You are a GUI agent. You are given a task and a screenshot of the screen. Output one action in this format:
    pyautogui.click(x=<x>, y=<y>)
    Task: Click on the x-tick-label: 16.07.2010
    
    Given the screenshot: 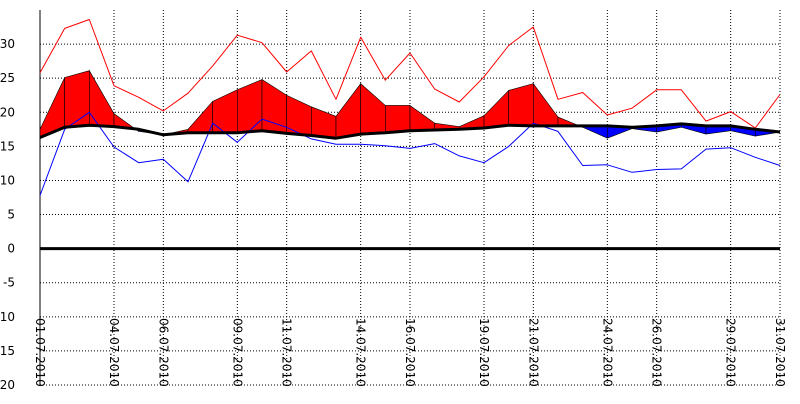 What is the action you would take?
    pyautogui.click(x=410, y=352)
    